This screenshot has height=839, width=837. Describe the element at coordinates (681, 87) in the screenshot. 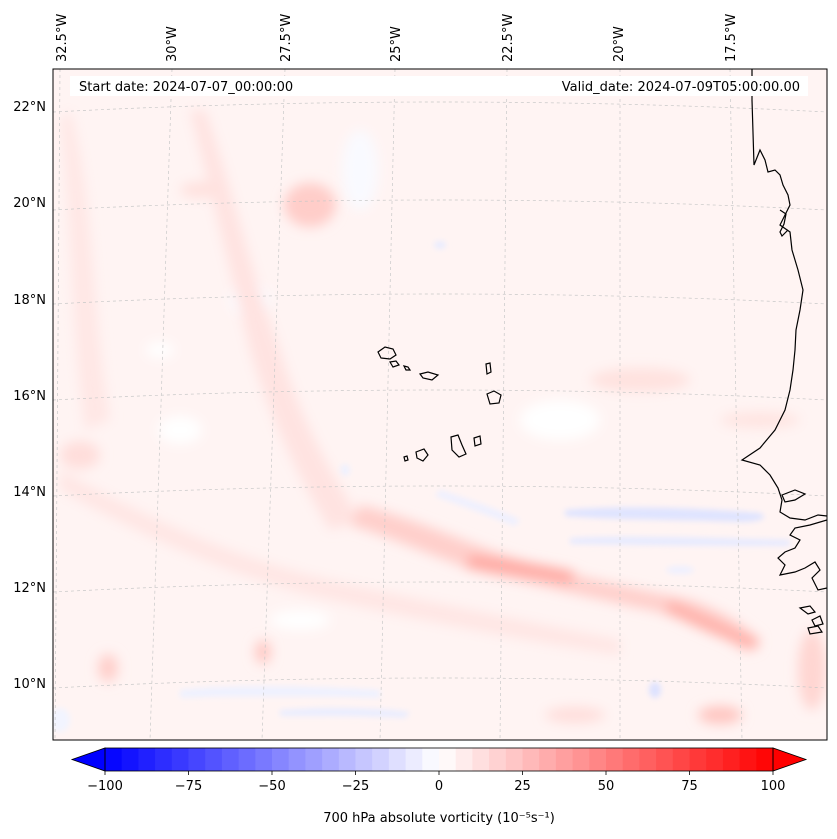

I see `valid-date-label: Valid_date: 2024-07-09T05:00:00.00` at that location.